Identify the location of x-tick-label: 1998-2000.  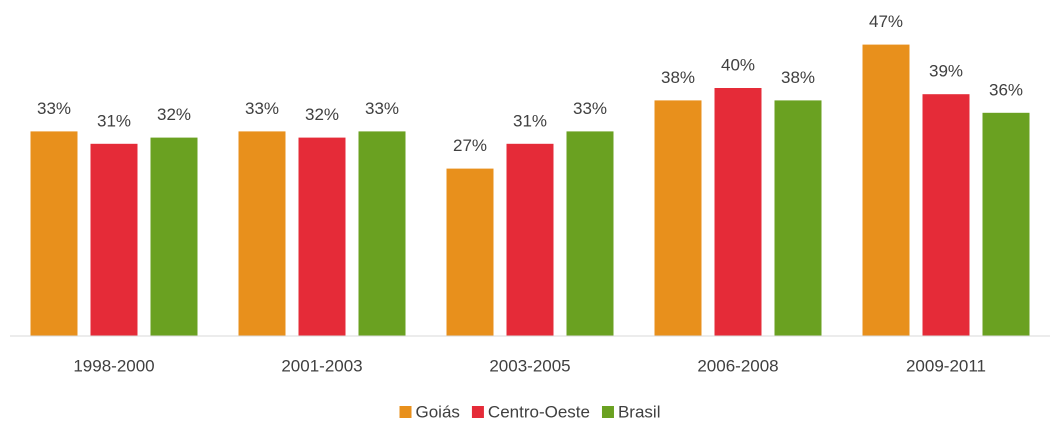
(113, 365).